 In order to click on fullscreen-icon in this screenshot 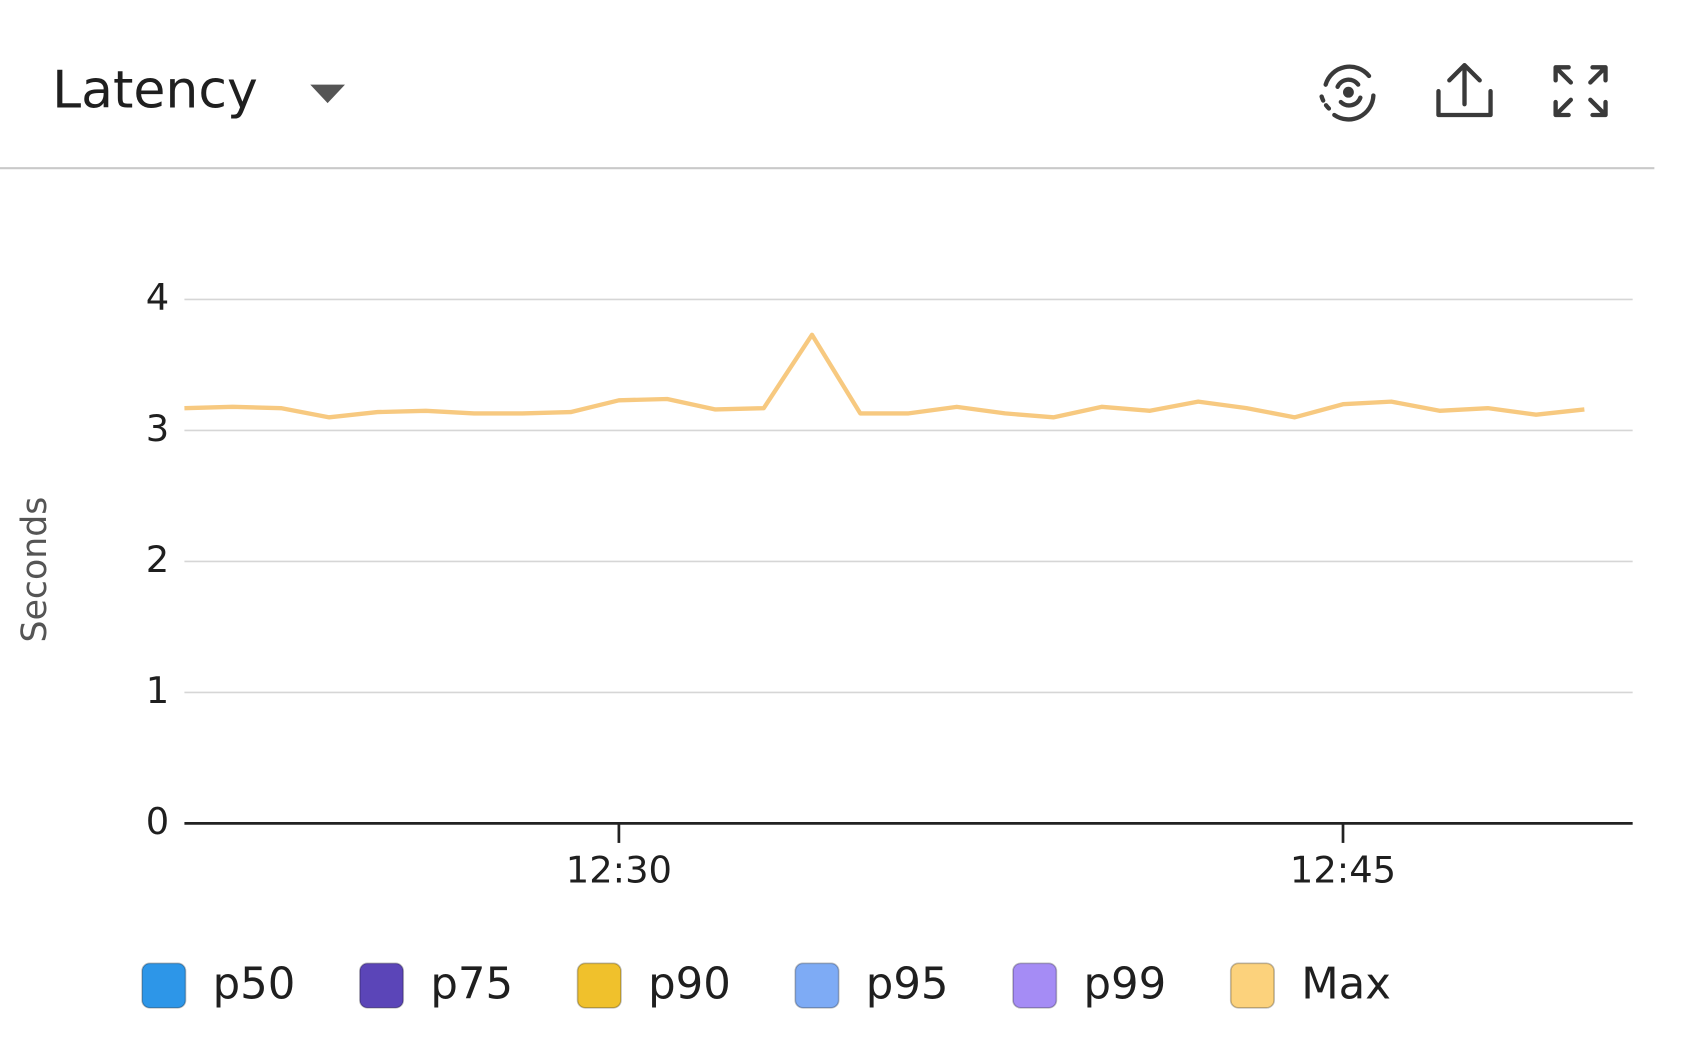, I will do `click(1580, 91)`.